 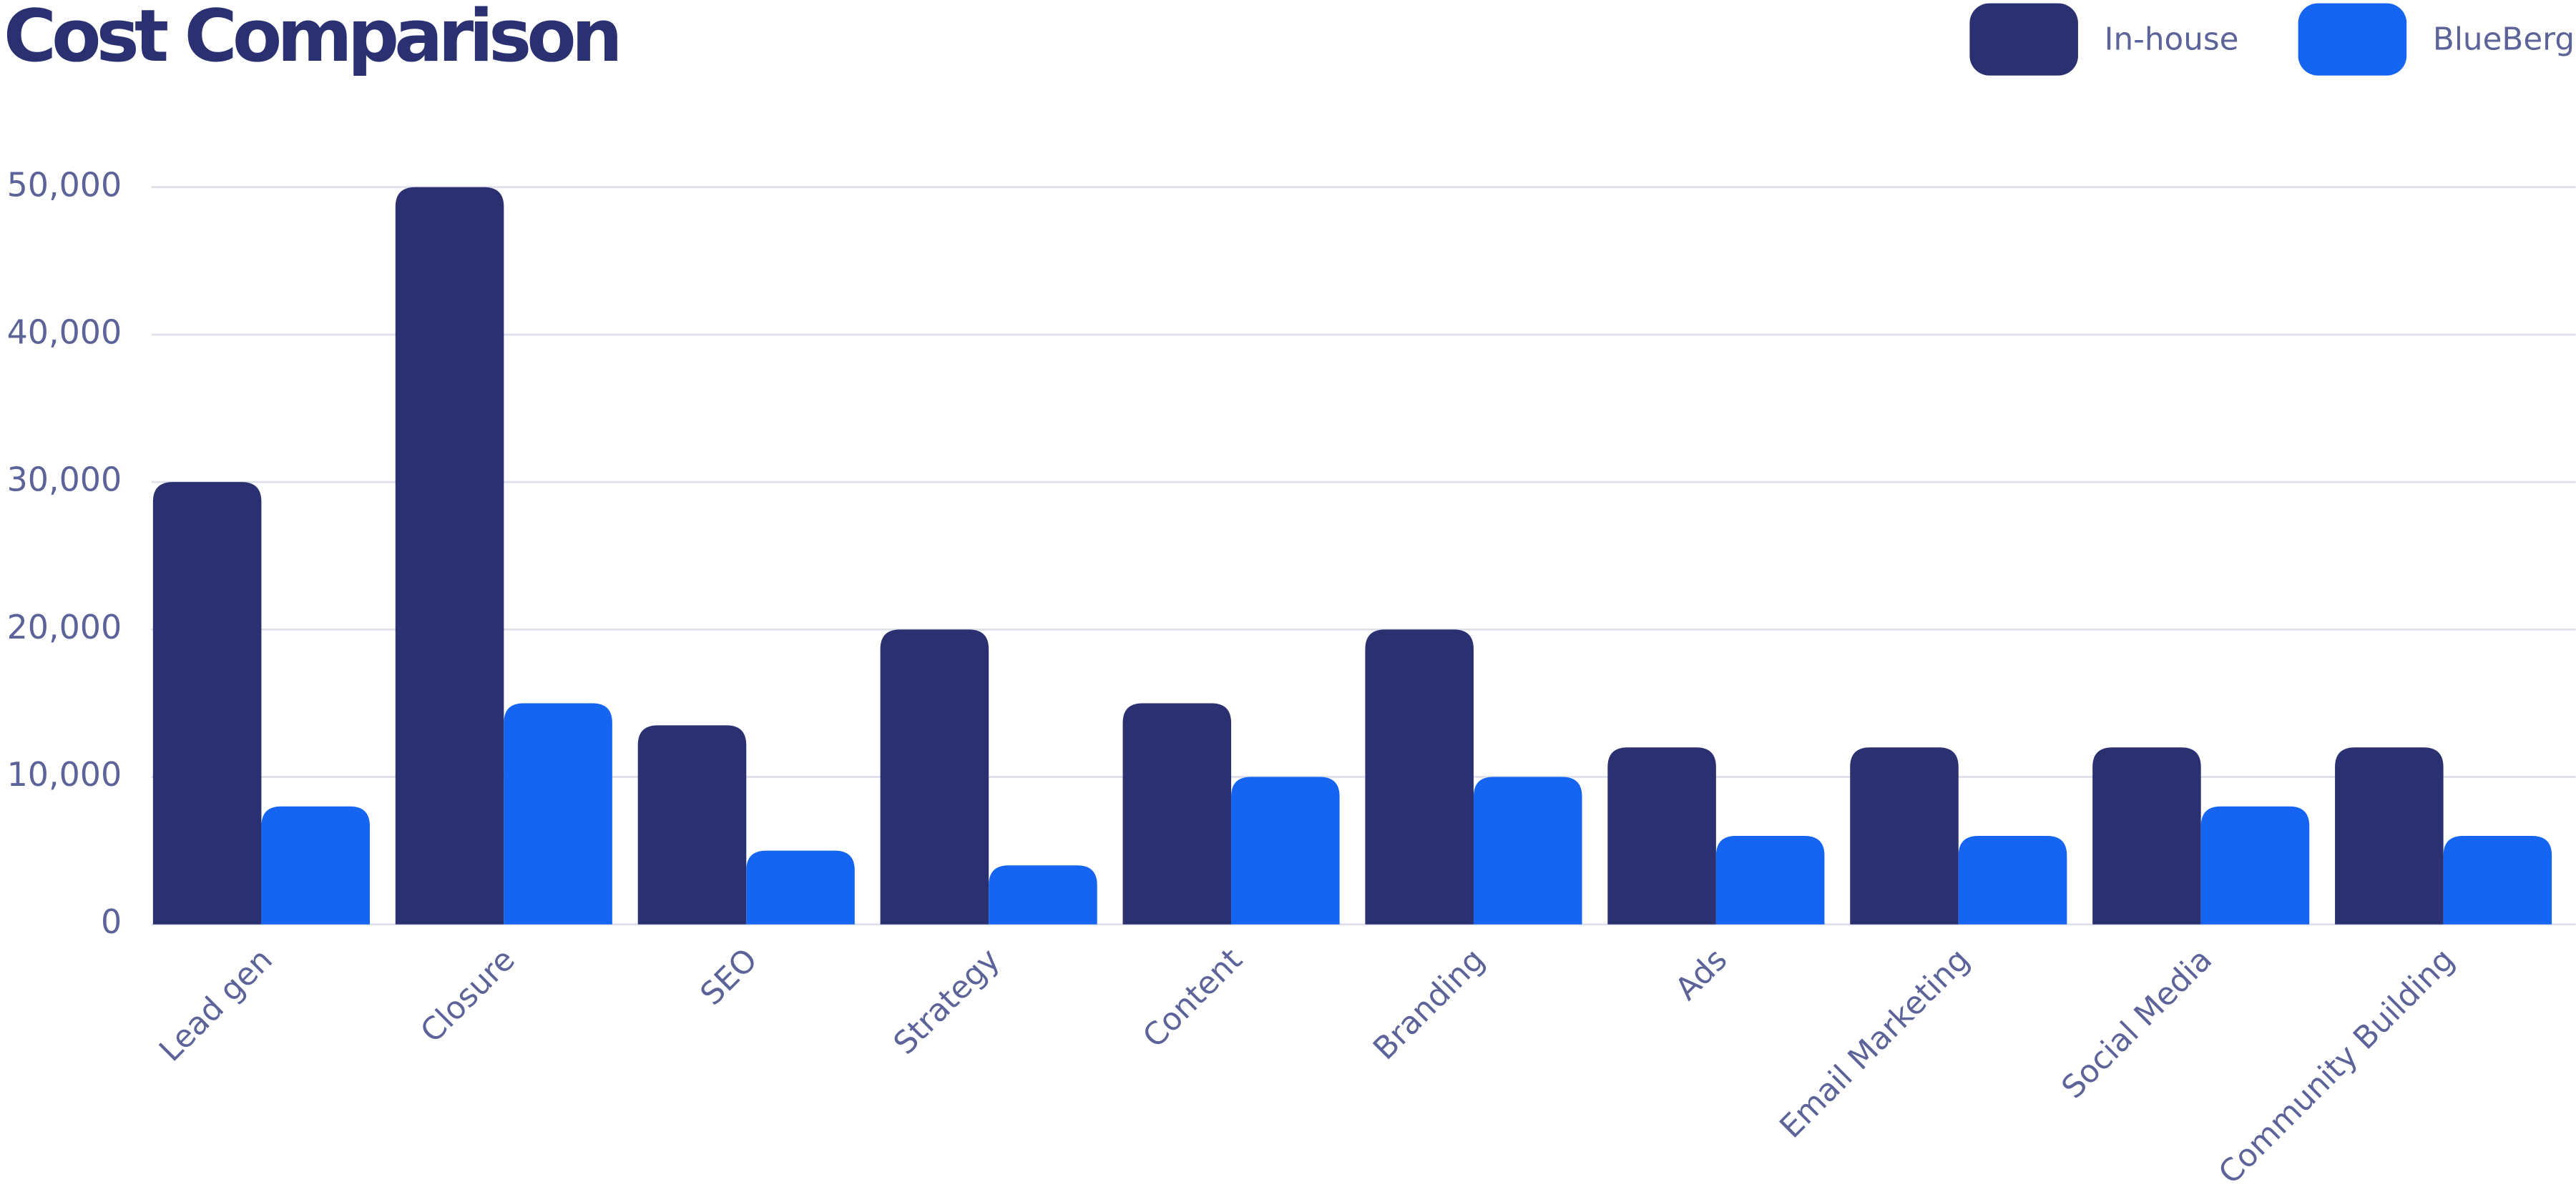 What do you see at coordinates (1429, 1004) in the screenshot?
I see `x-tick-label: Branding` at bounding box center [1429, 1004].